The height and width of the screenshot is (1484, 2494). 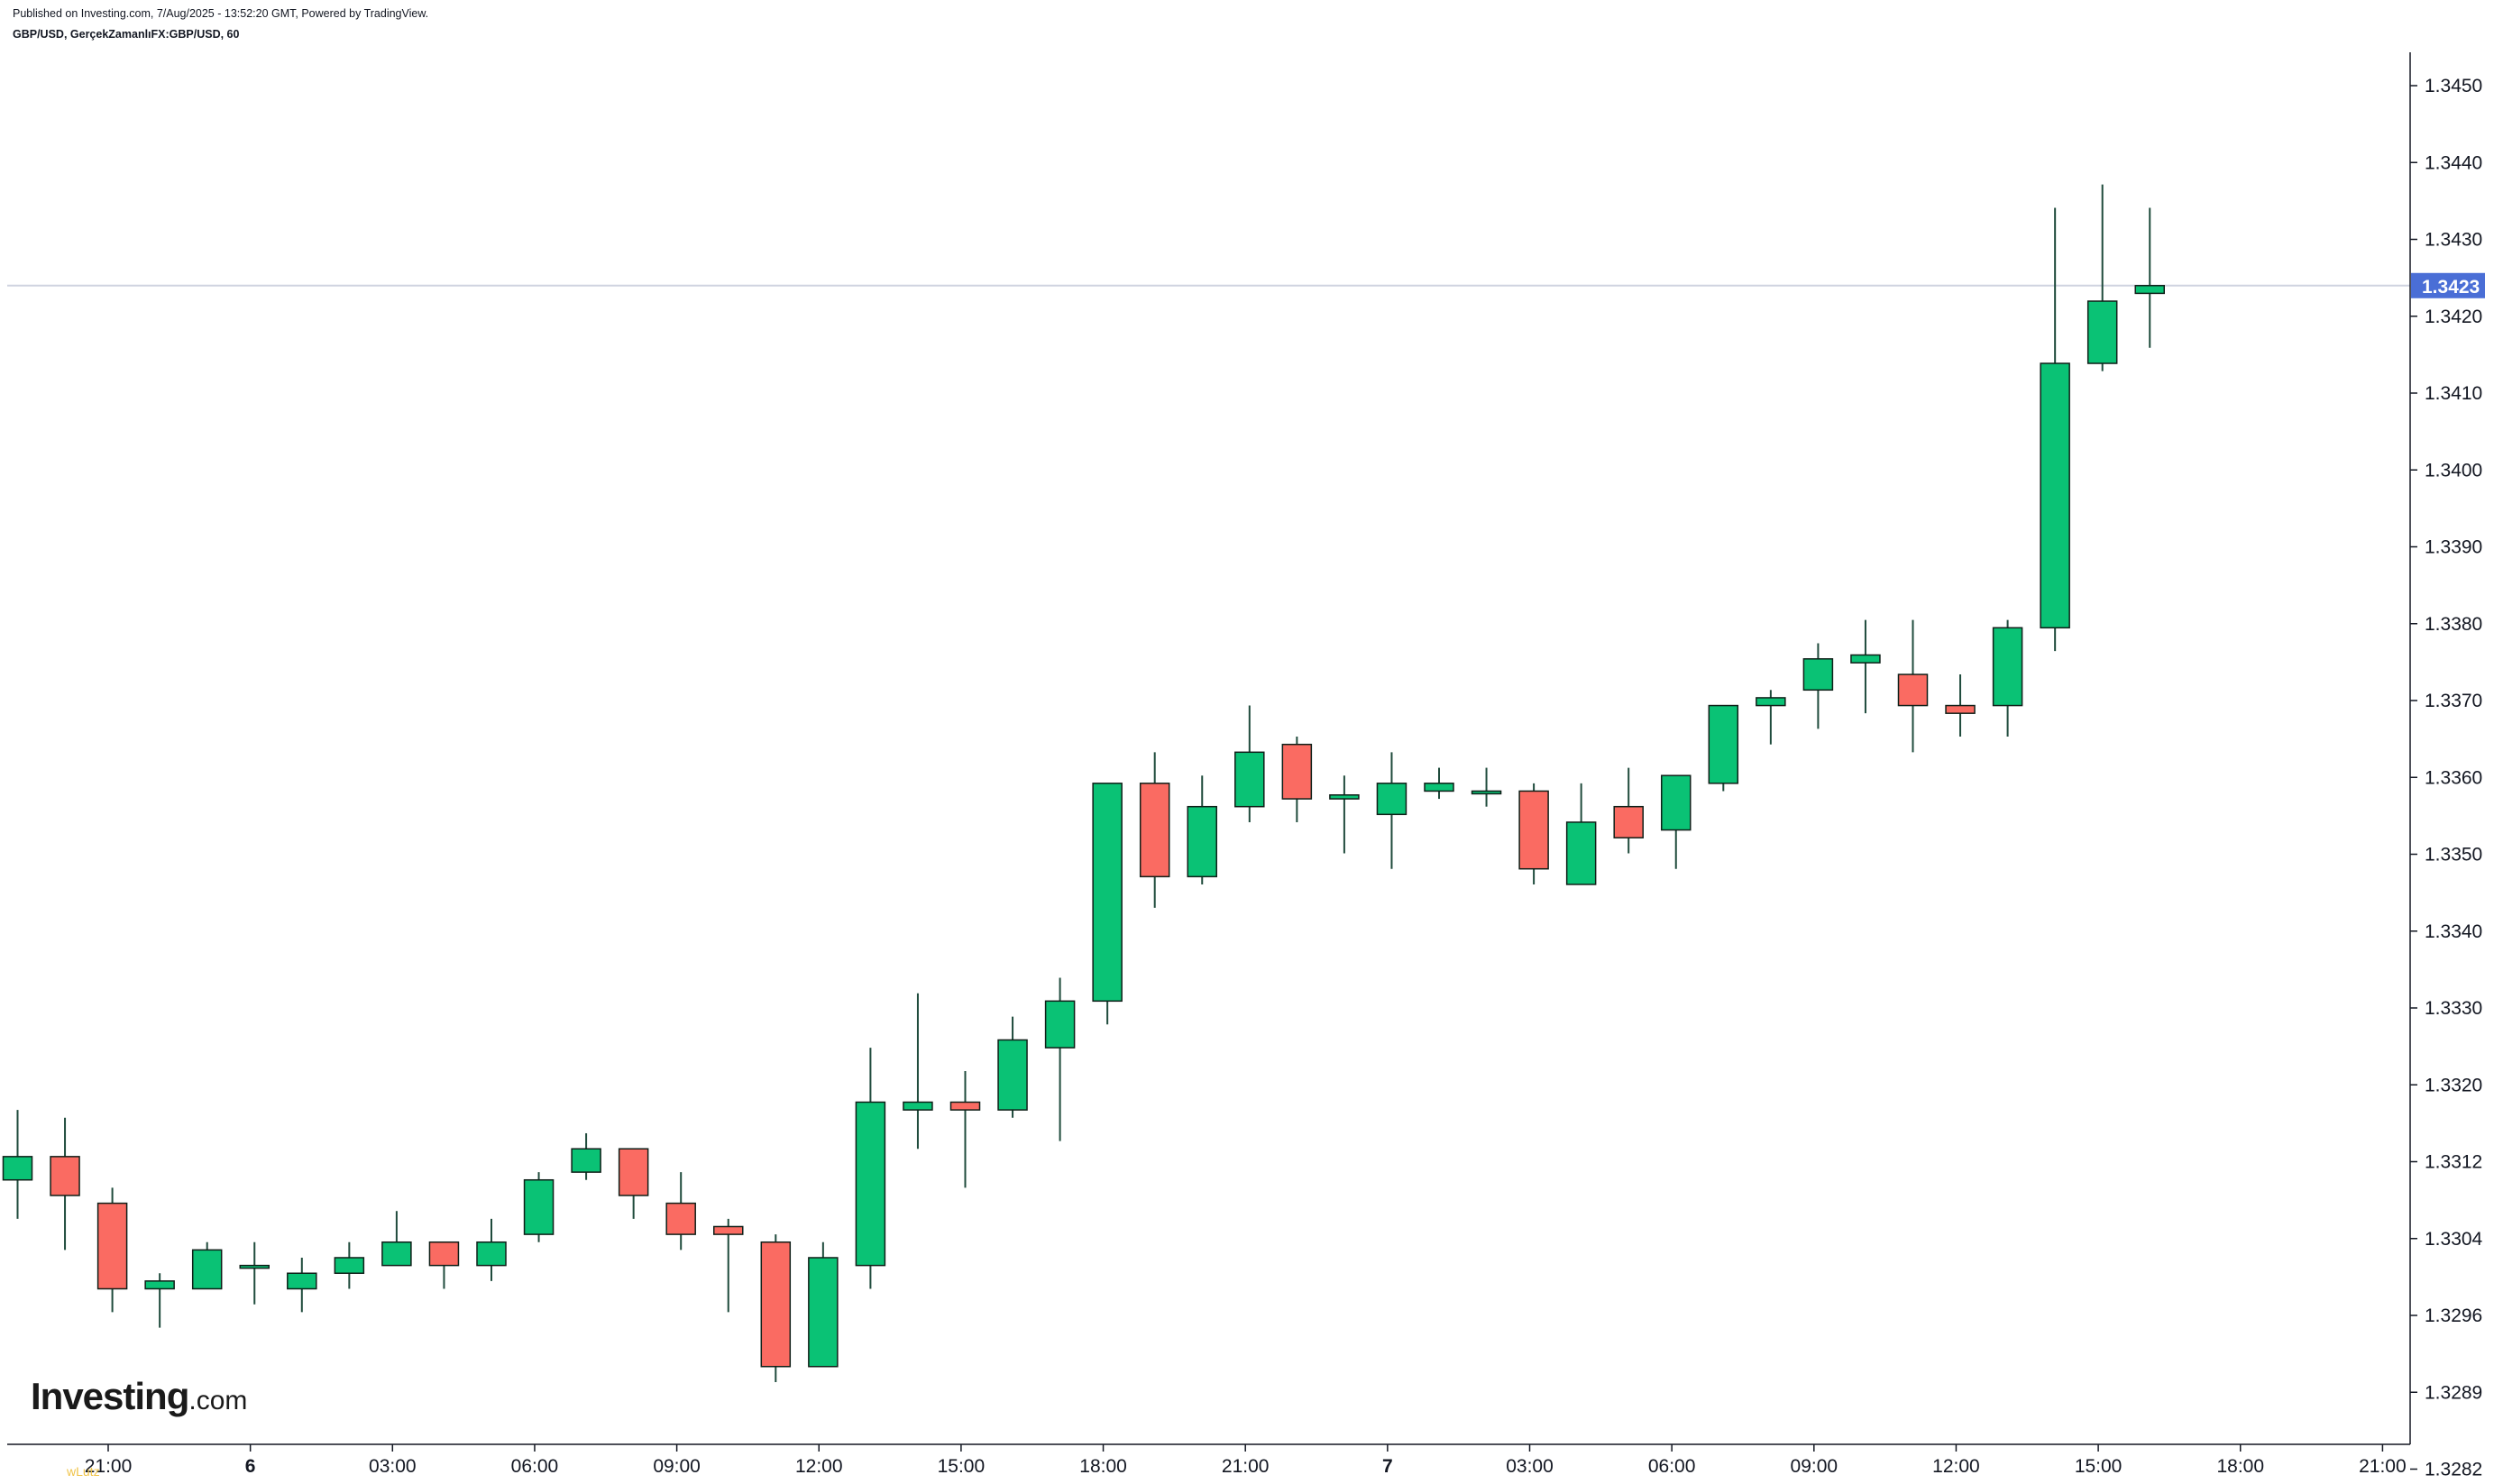 I want to click on y-tick-label: 1.3289, so click(x=2454, y=1392).